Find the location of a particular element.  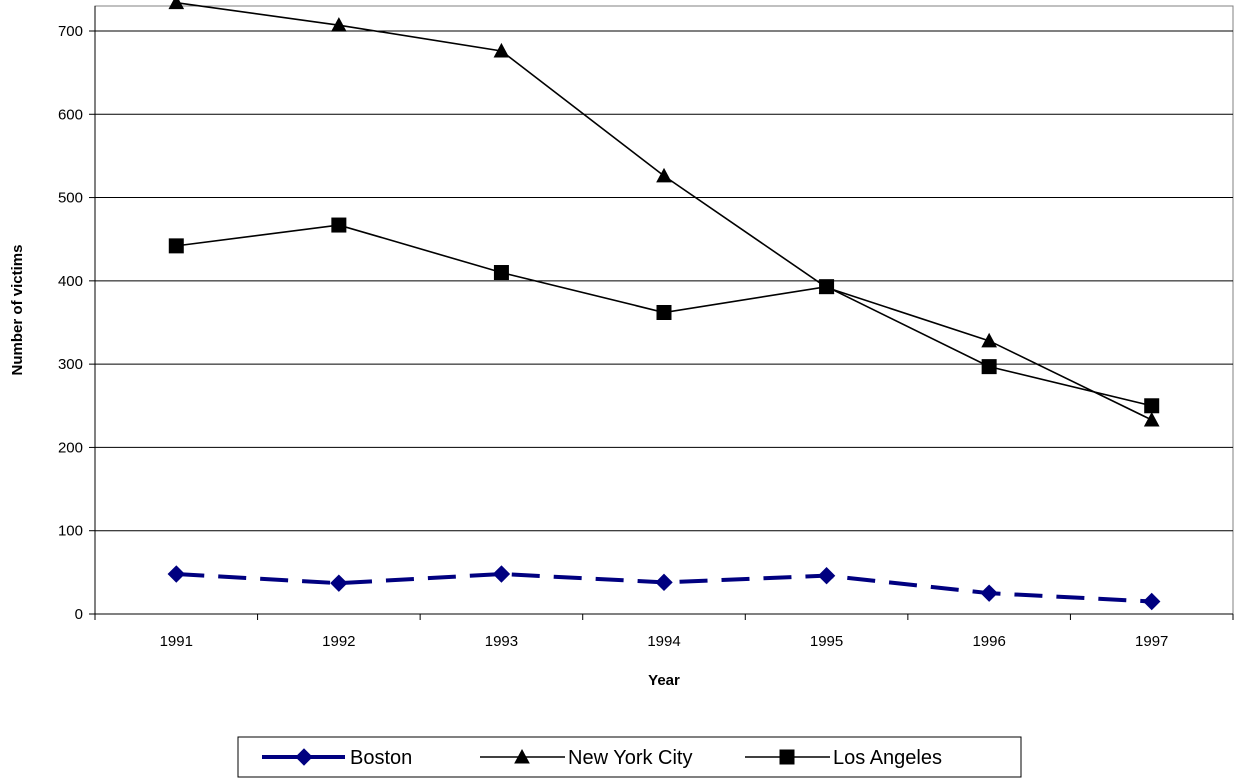

legend-item: Los Angeles is located at coordinates (843, 758).